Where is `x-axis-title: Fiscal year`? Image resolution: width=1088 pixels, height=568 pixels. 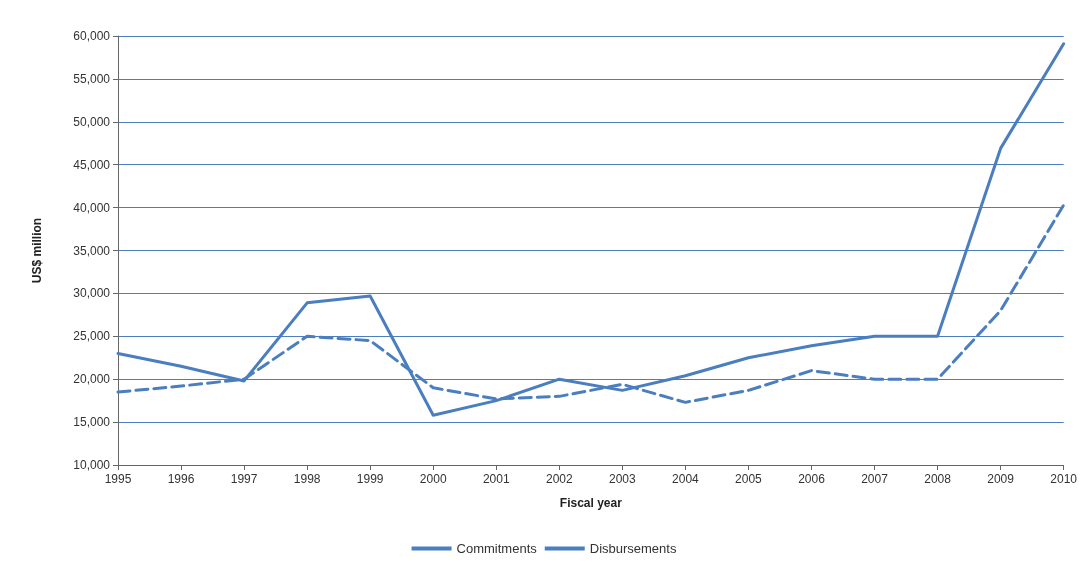 x-axis-title: Fiscal year is located at coordinates (591, 503).